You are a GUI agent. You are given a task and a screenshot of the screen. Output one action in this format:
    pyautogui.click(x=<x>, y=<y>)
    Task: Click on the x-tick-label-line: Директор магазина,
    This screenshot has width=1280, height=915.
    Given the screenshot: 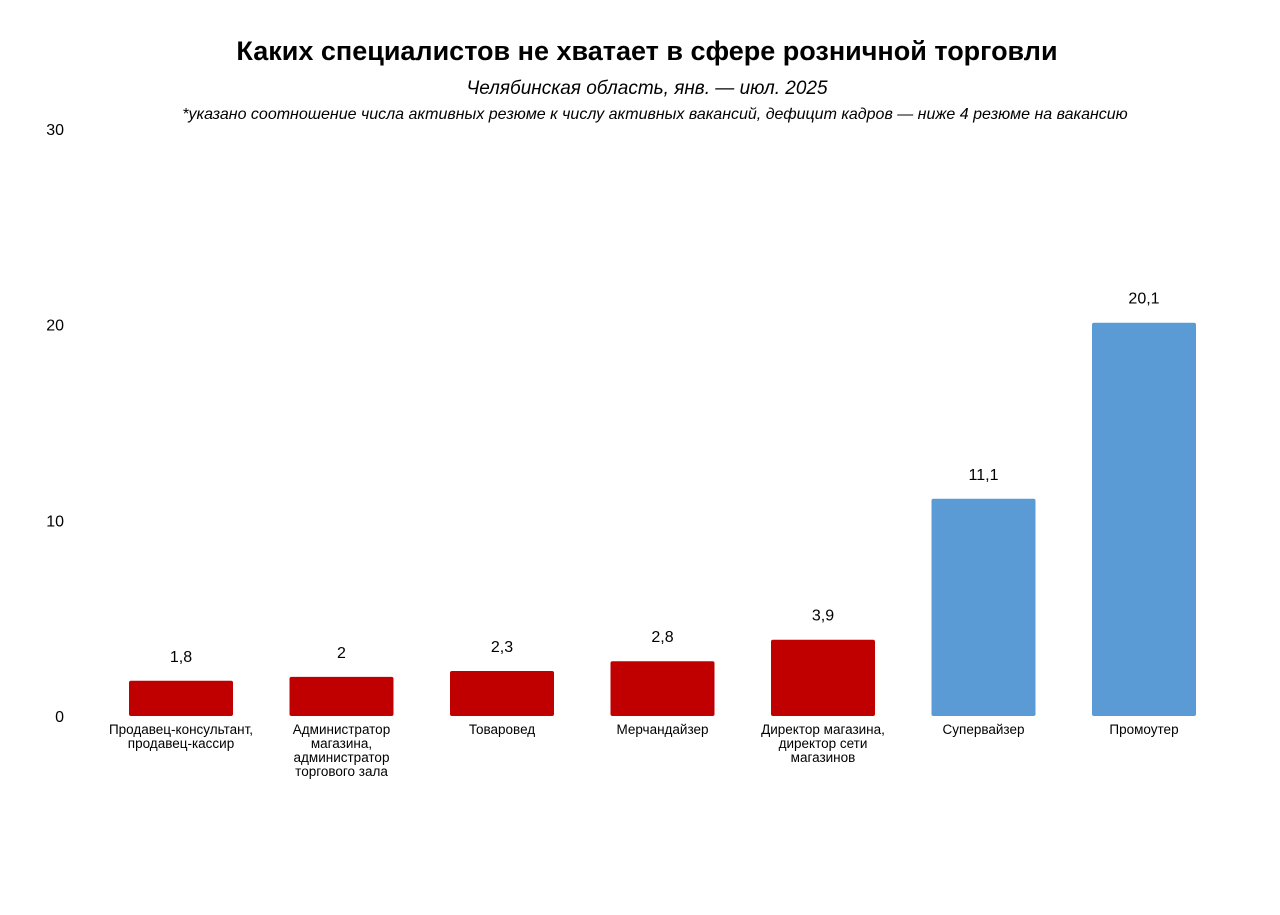 What is the action you would take?
    pyautogui.click(x=823, y=729)
    